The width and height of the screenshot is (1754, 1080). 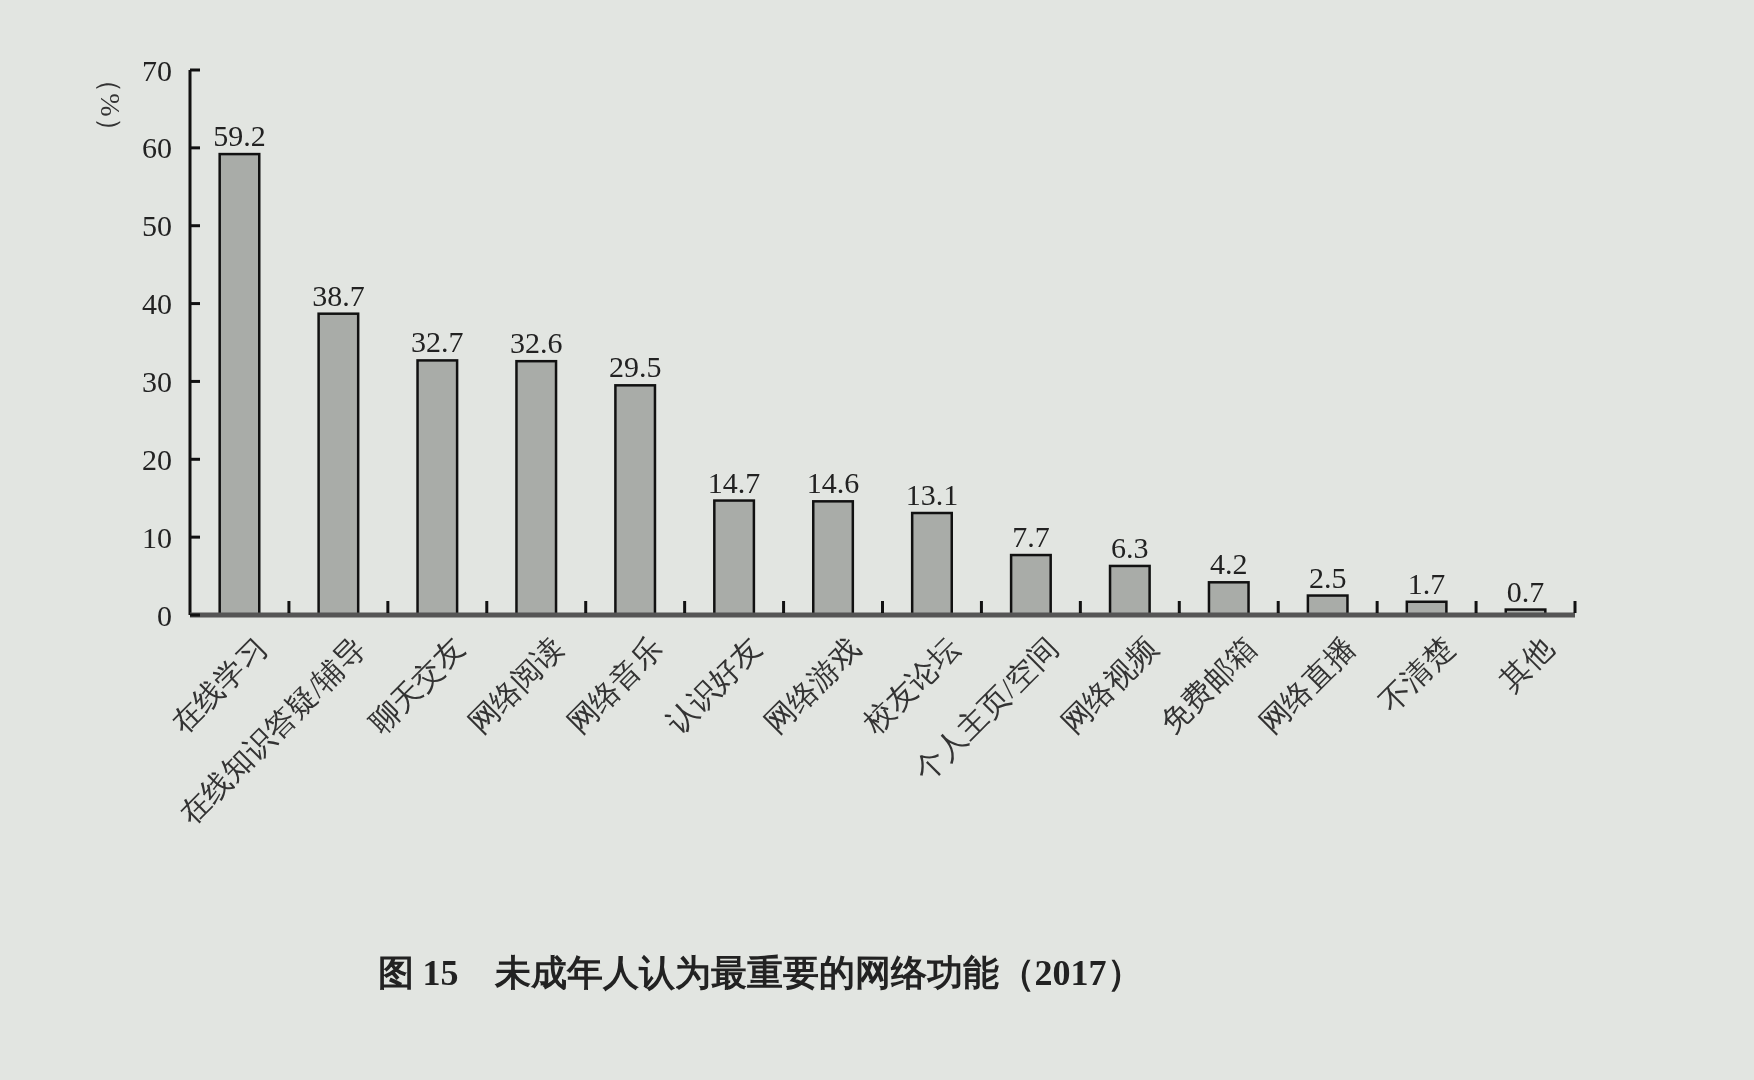 What do you see at coordinates (338, 295) in the screenshot?
I see `data-label: 38.7` at bounding box center [338, 295].